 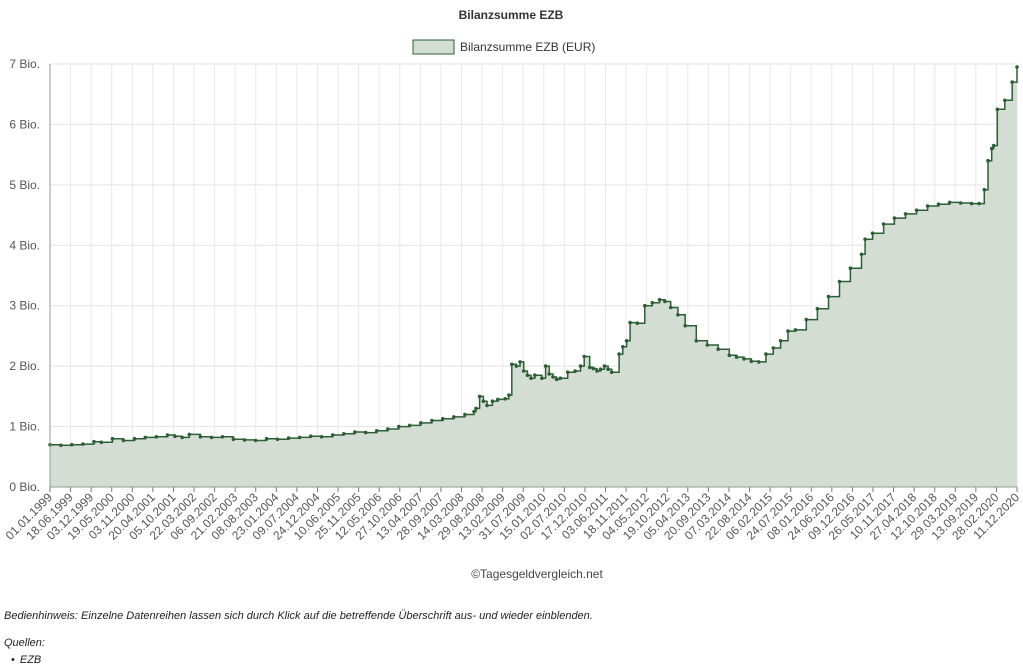 What do you see at coordinates (24, 245) in the screenshot?
I see `y-tick-label: 4 Bio.` at bounding box center [24, 245].